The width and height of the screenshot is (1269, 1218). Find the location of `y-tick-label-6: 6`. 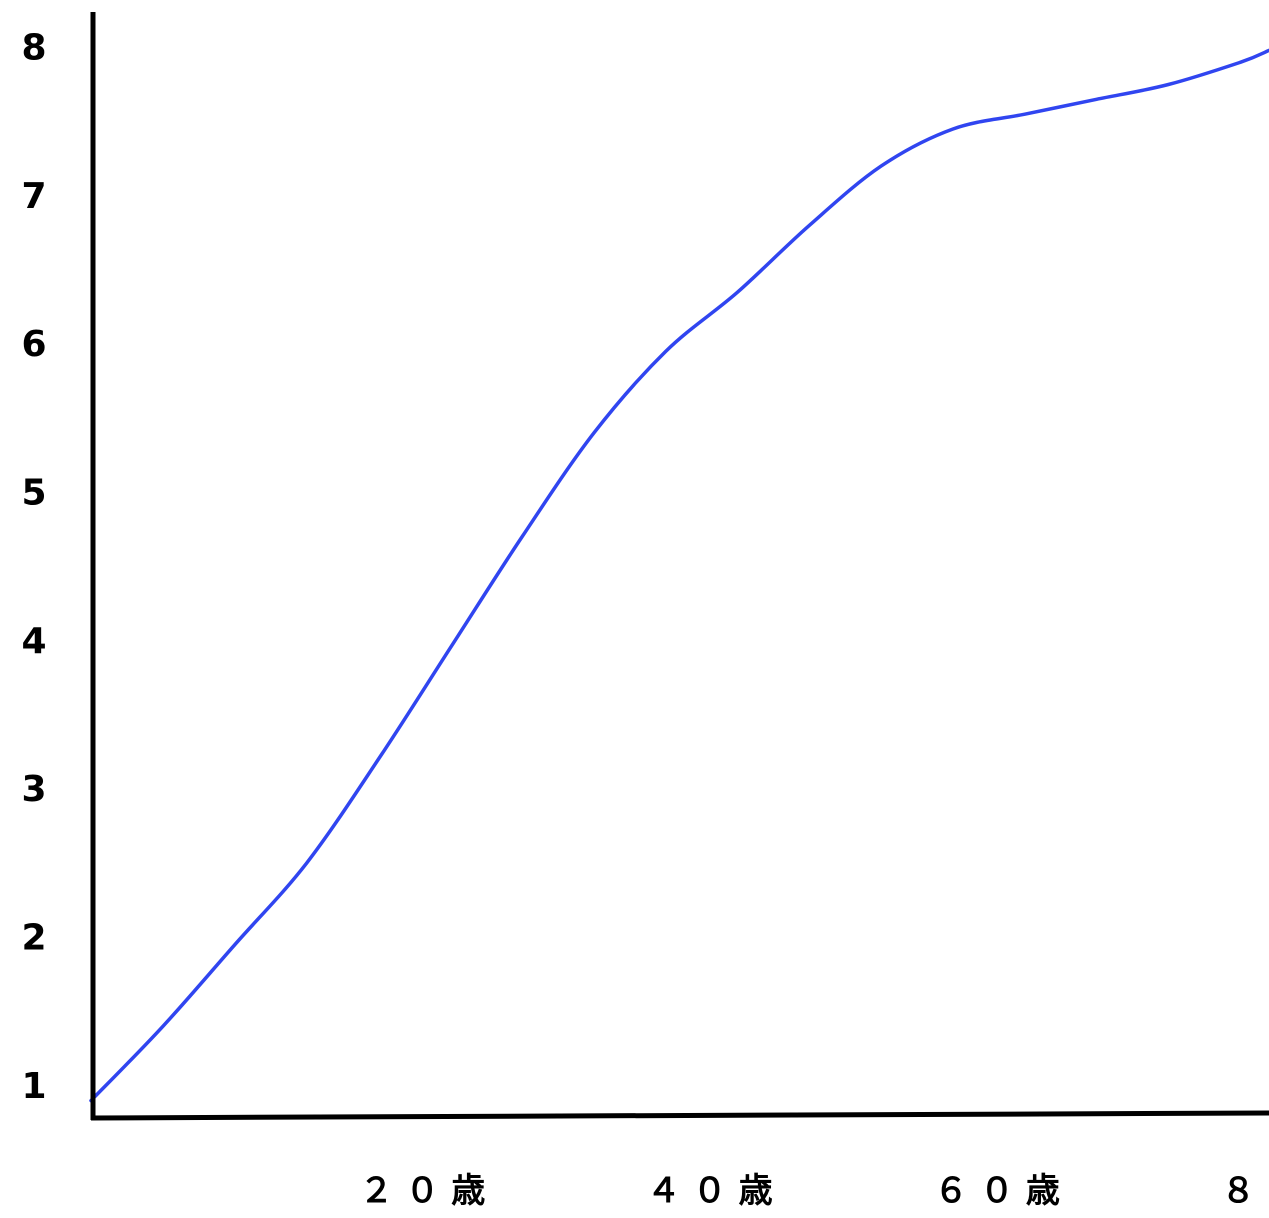

y-tick-label-6: 6 is located at coordinates (33, 344).